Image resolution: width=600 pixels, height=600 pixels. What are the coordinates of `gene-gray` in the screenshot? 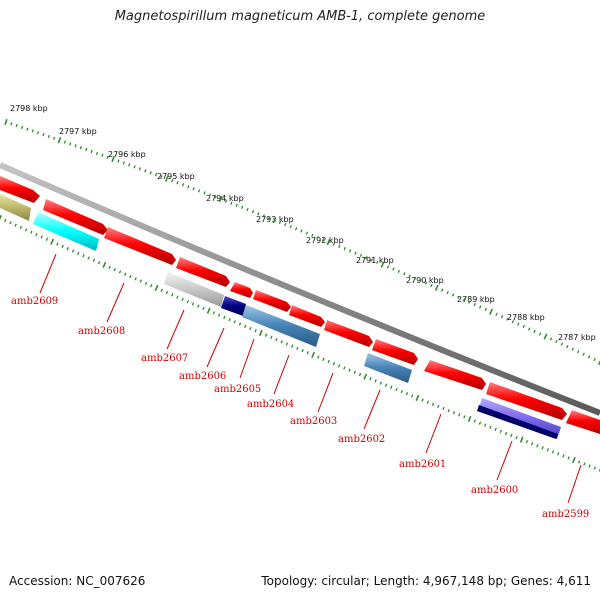 It's located at (194, 289).